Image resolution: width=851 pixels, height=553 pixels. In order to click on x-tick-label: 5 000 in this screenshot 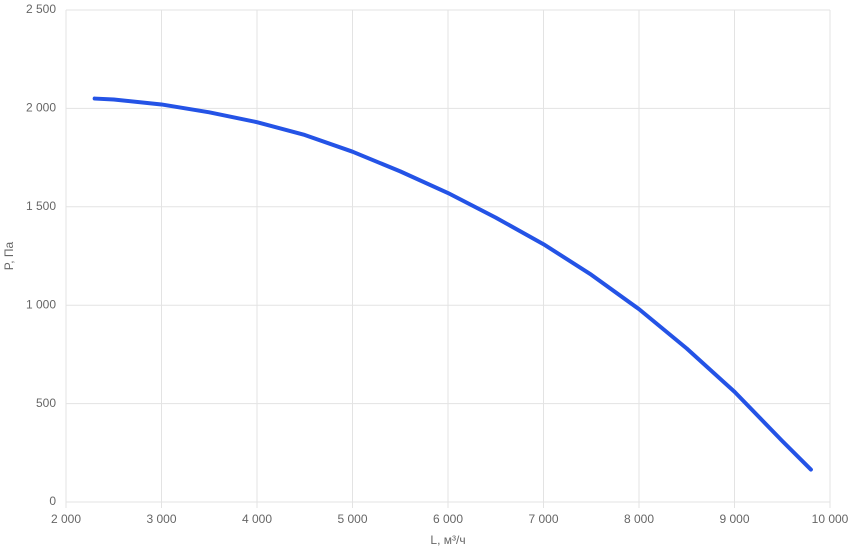, I will do `click(352, 519)`.